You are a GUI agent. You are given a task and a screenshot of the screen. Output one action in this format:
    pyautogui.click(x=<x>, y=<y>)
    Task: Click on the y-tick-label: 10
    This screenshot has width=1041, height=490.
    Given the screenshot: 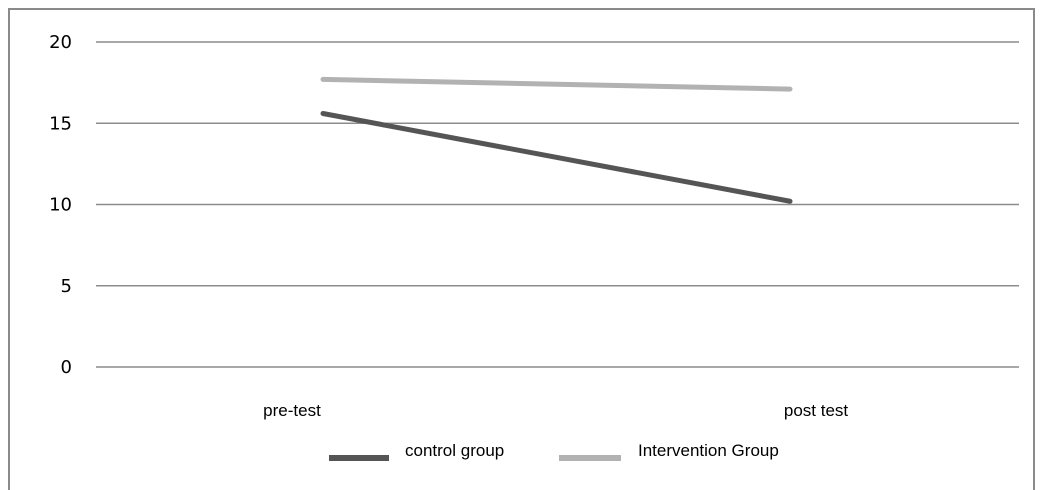 What is the action you would take?
    pyautogui.click(x=60, y=205)
    